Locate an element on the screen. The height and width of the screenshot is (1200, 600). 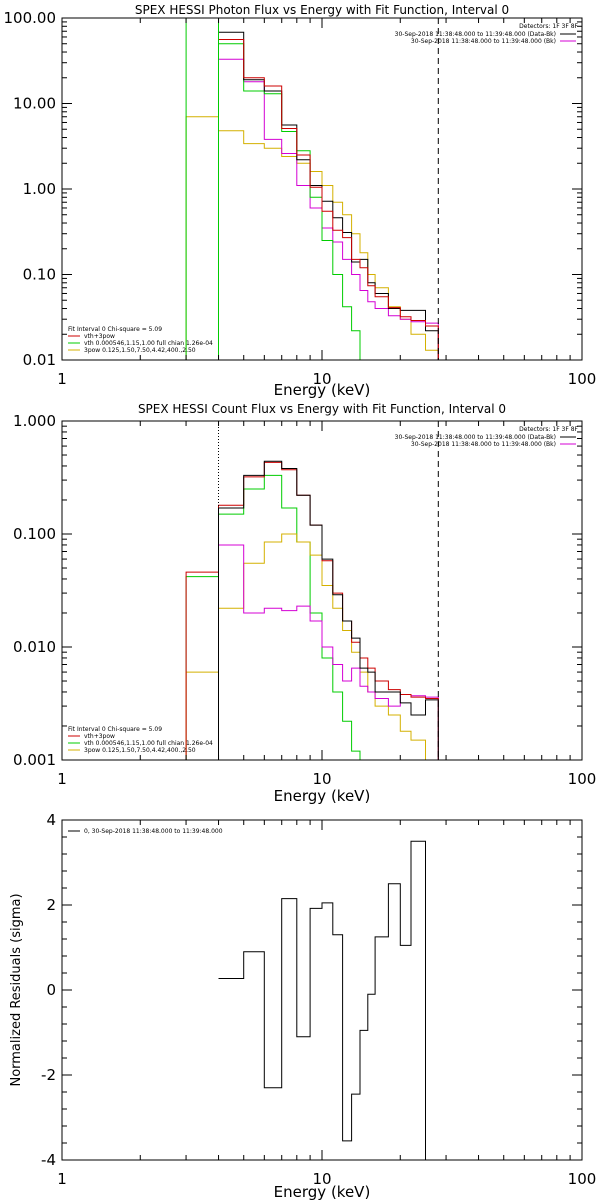
y-tick-label: 0.100 is located at coordinates (34, 534).